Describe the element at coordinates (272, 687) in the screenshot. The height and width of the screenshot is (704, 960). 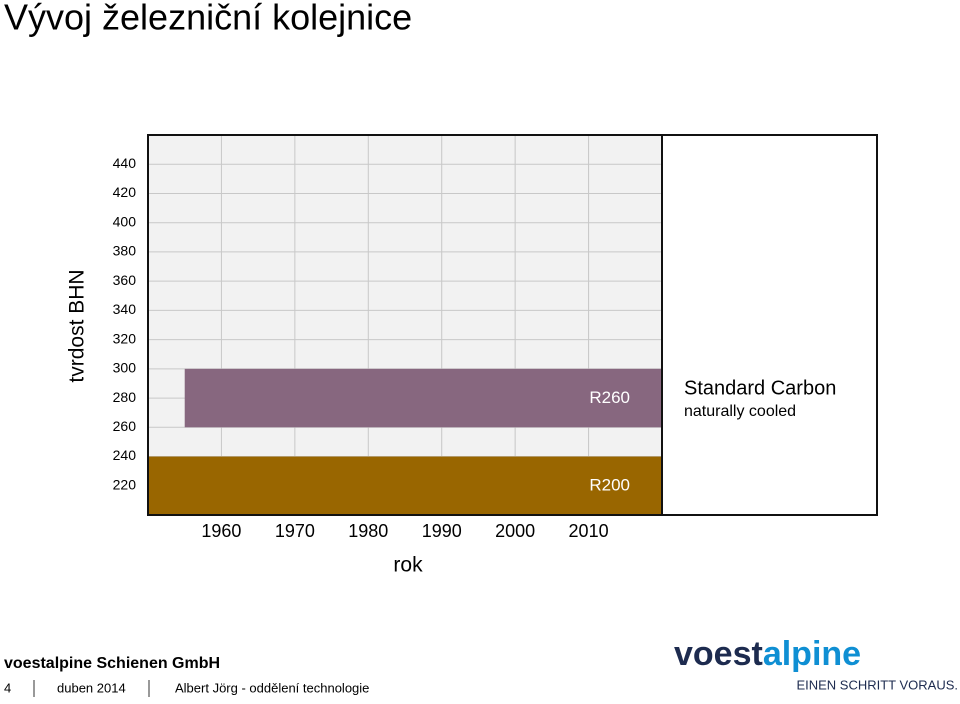
I see `footer-author: Albert Jörg - oddělení technologie` at that location.